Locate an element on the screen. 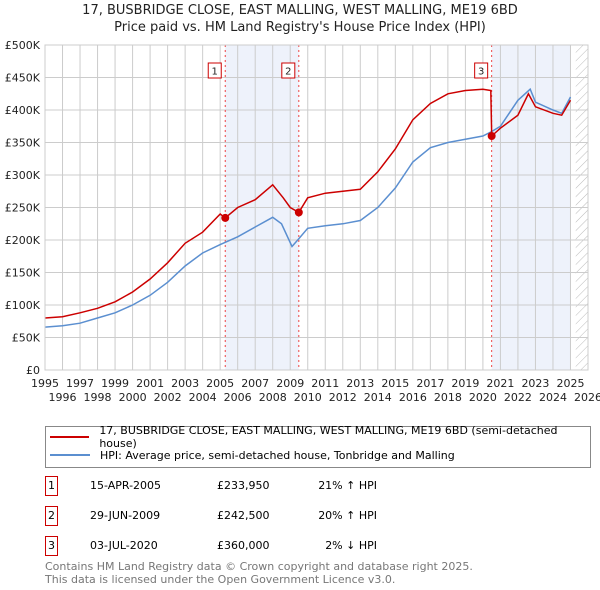 This screenshot has width=600, height=590. sale-label: 2 is located at coordinates (288, 72).